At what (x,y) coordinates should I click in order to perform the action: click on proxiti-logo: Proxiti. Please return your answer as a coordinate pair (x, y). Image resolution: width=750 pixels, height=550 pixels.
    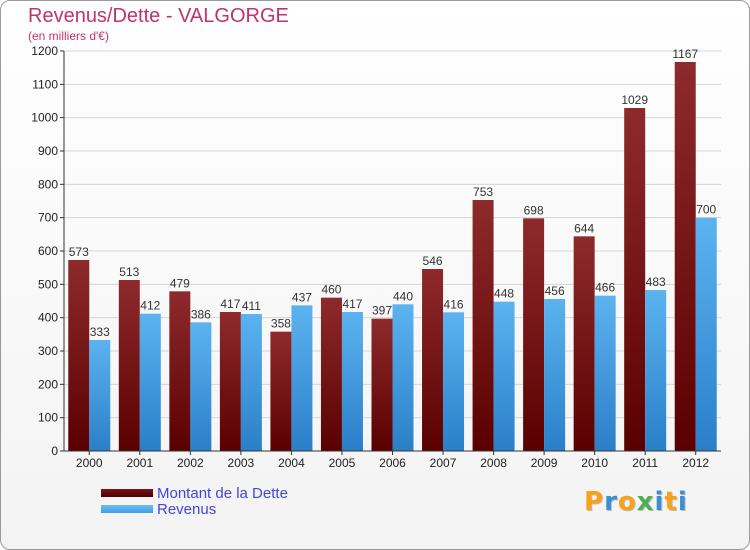
    Looking at the image, I should click on (636, 502).